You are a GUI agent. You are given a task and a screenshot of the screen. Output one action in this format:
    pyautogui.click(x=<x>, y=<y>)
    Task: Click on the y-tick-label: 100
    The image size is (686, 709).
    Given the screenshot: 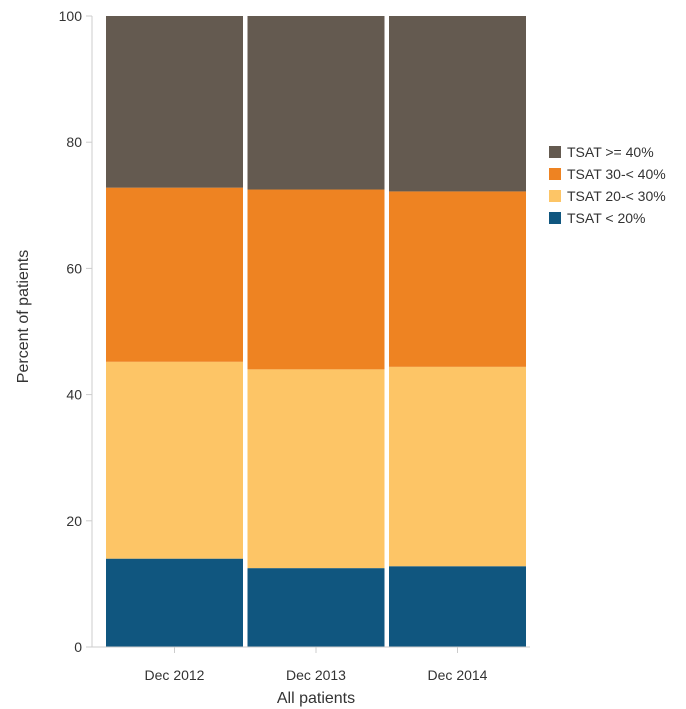 What is the action you would take?
    pyautogui.click(x=71, y=16)
    